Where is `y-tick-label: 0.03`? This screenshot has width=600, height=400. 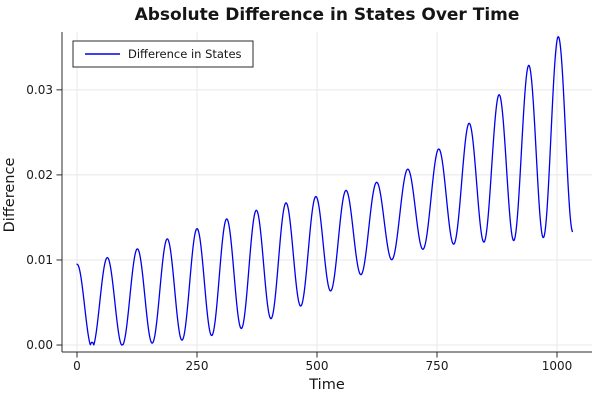 y-tick-label: 0.03 is located at coordinates (39, 90).